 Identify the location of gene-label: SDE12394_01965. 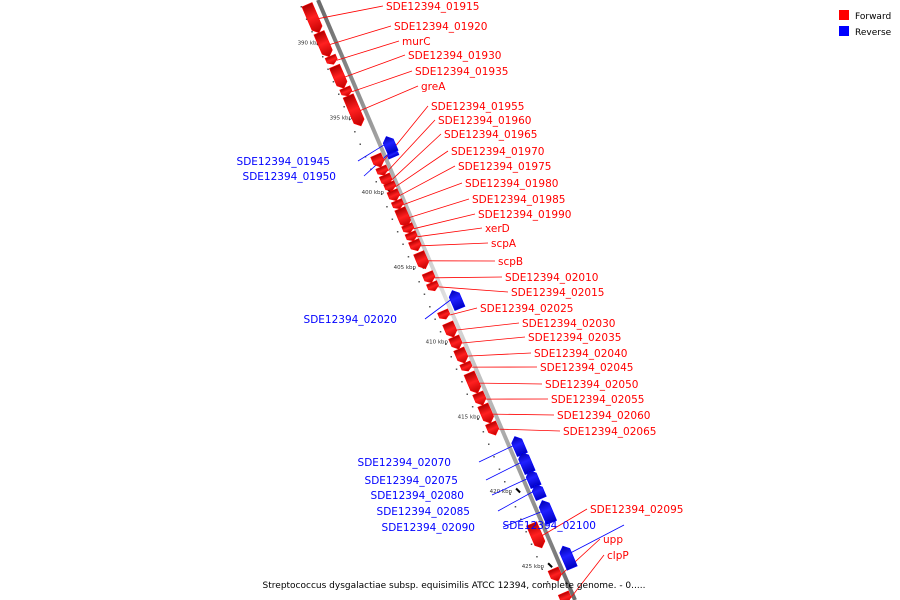
(490, 135).